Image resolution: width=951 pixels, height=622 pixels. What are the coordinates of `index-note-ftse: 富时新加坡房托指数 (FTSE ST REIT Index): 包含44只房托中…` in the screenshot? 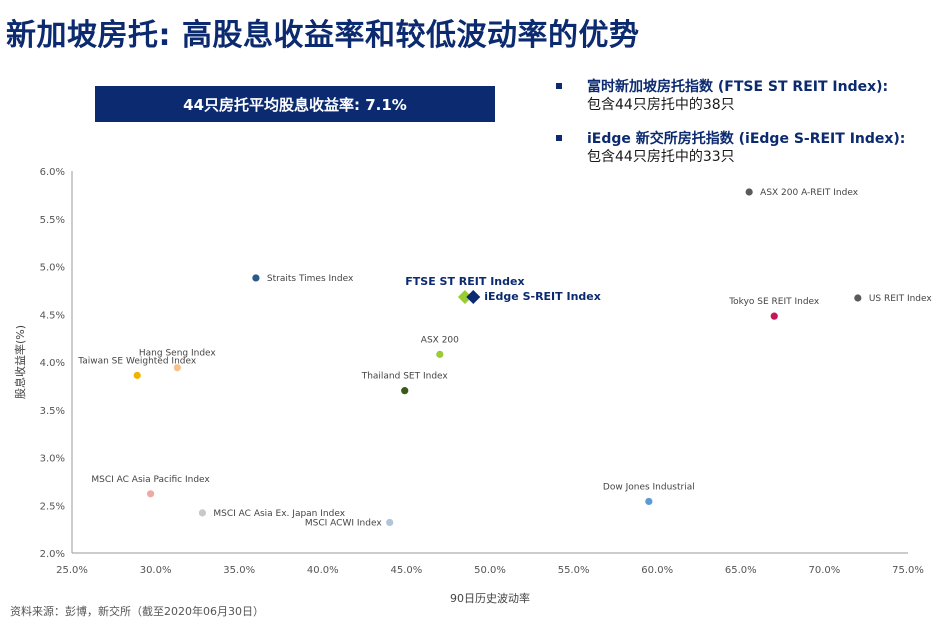 It's located at (722, 96).